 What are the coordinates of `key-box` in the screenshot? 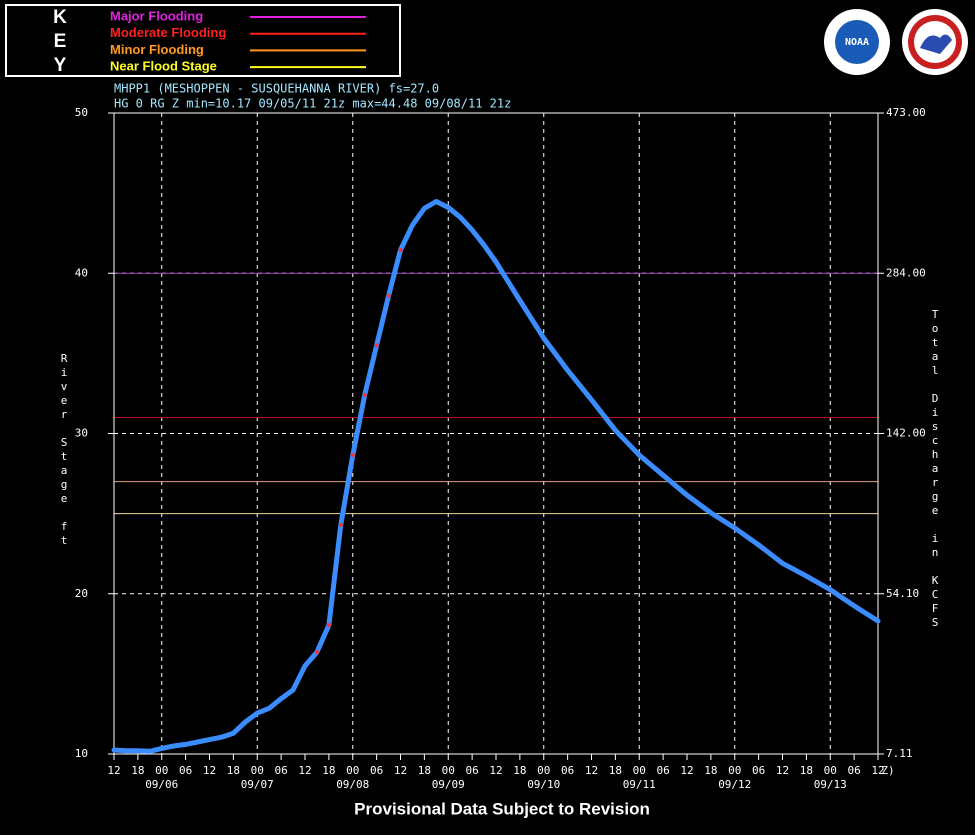 It's located at (203, 40).